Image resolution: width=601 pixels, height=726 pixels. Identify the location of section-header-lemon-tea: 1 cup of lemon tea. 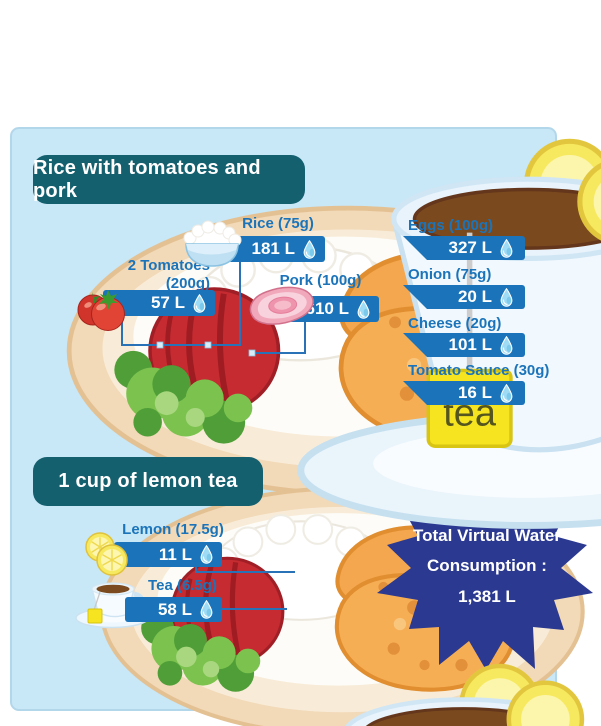
(148, 481).